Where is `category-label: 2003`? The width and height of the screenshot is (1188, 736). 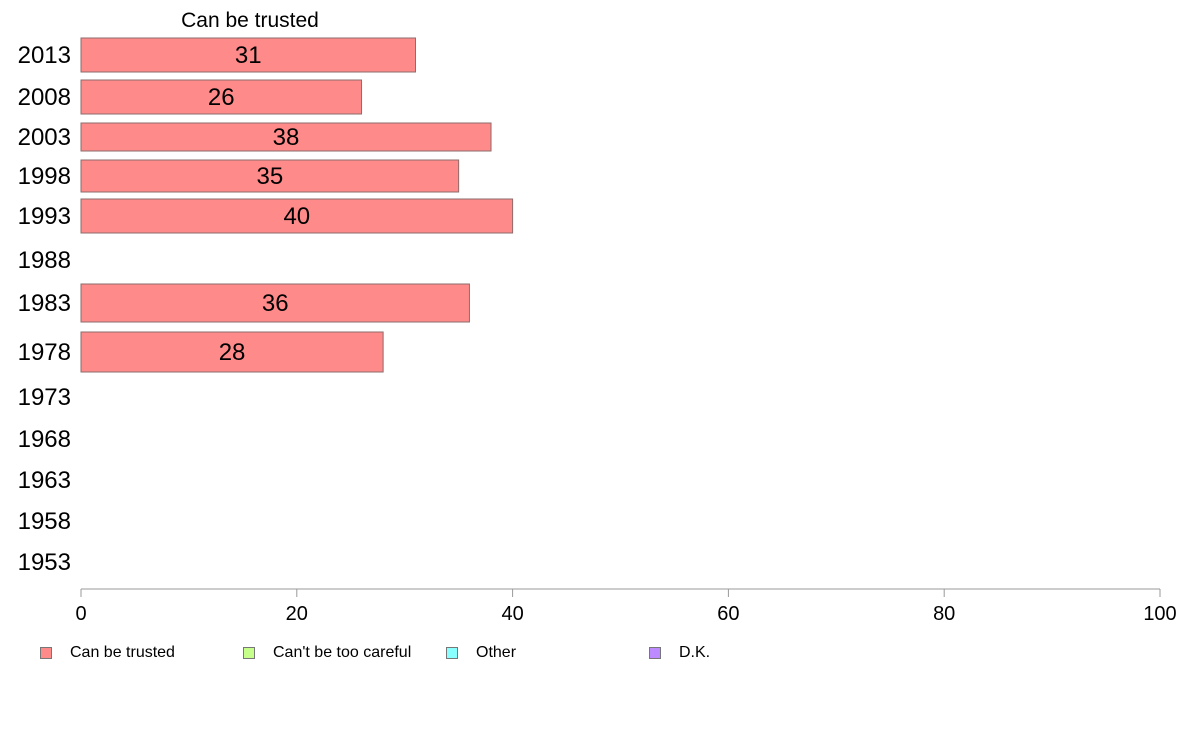 category-label: 2003 is located at coordinates (44, 137).